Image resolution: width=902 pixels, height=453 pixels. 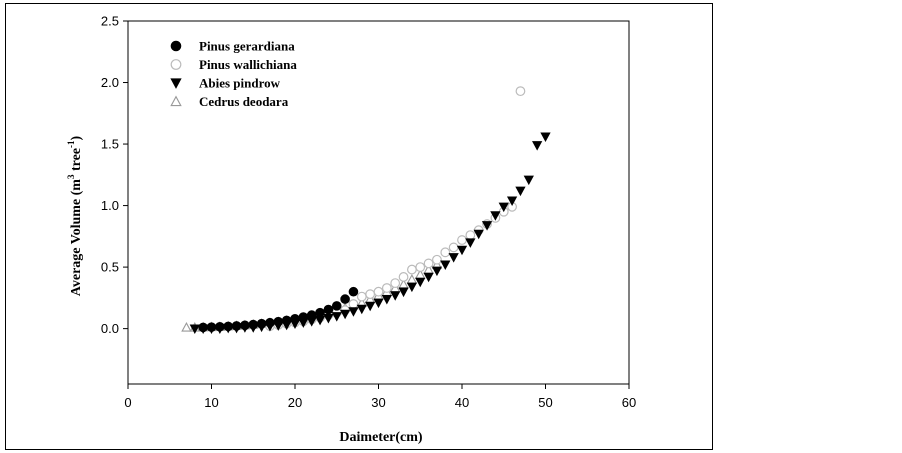 What do you see at coordinates (71, 144) in the screenshot?
I see `y-axis-label-sup2: -1` at bounding box center [71, 144].